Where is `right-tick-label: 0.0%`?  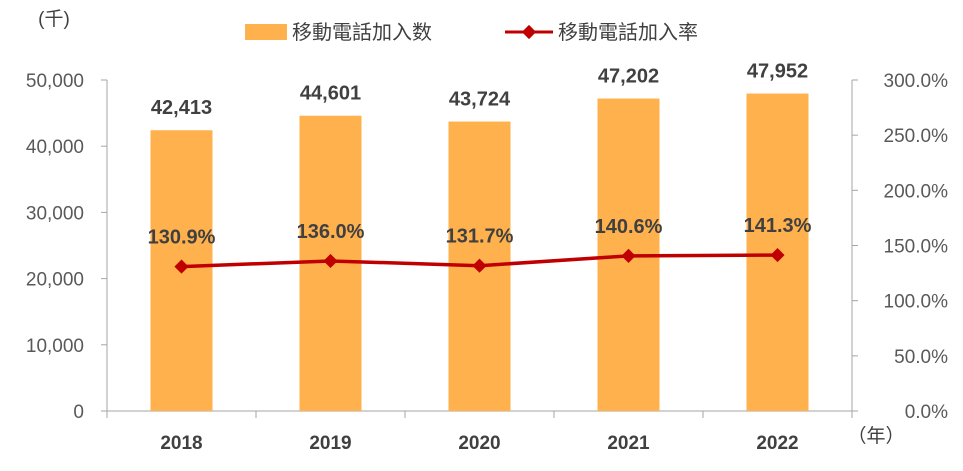 right-tick-label: 0.0% is located at coordinates (926, 412).